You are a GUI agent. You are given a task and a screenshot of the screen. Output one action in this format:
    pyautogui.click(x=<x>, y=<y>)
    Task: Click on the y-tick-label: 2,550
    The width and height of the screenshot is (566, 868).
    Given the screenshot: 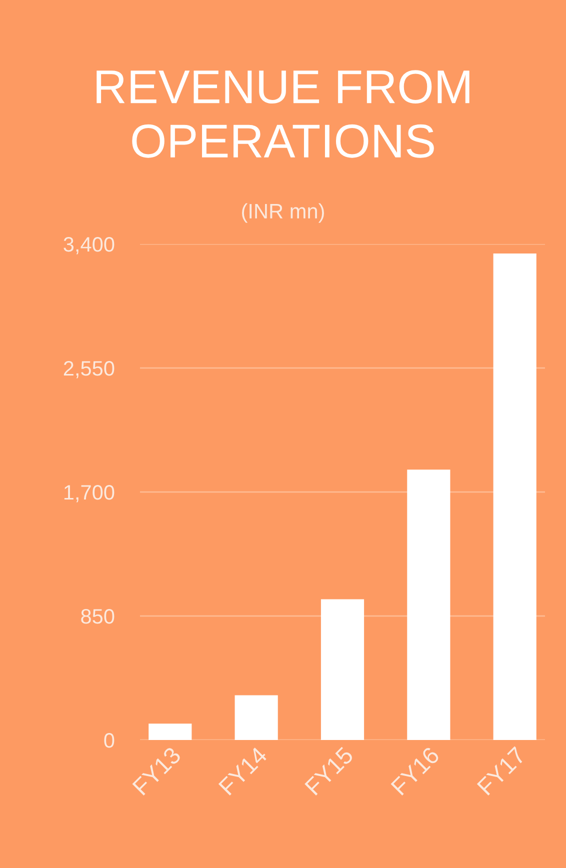 What is the action you would take?
    pyautogui.click(x=89, y=369)
    